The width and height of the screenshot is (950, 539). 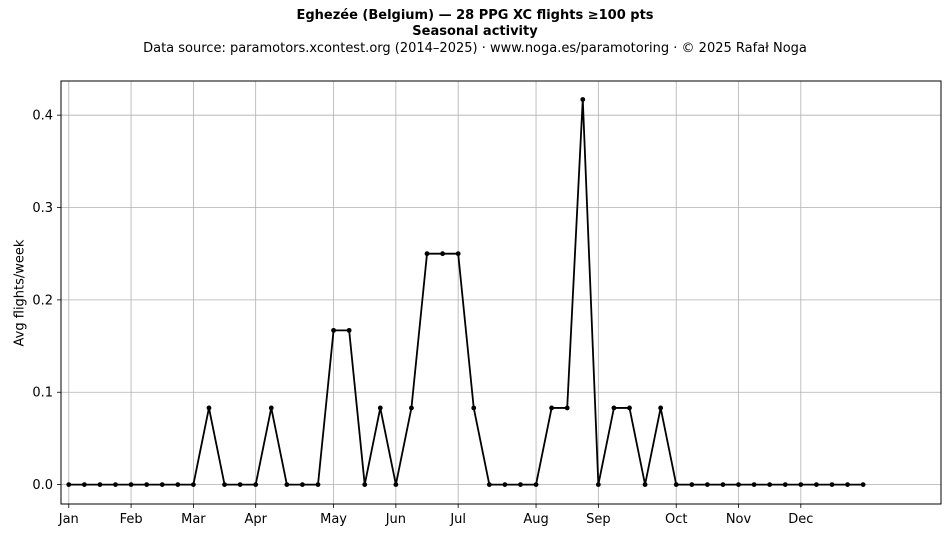 I want to click on y-axis: 0.0 0.1 0.2 0.3 0.4, so click(x=46, y=301).